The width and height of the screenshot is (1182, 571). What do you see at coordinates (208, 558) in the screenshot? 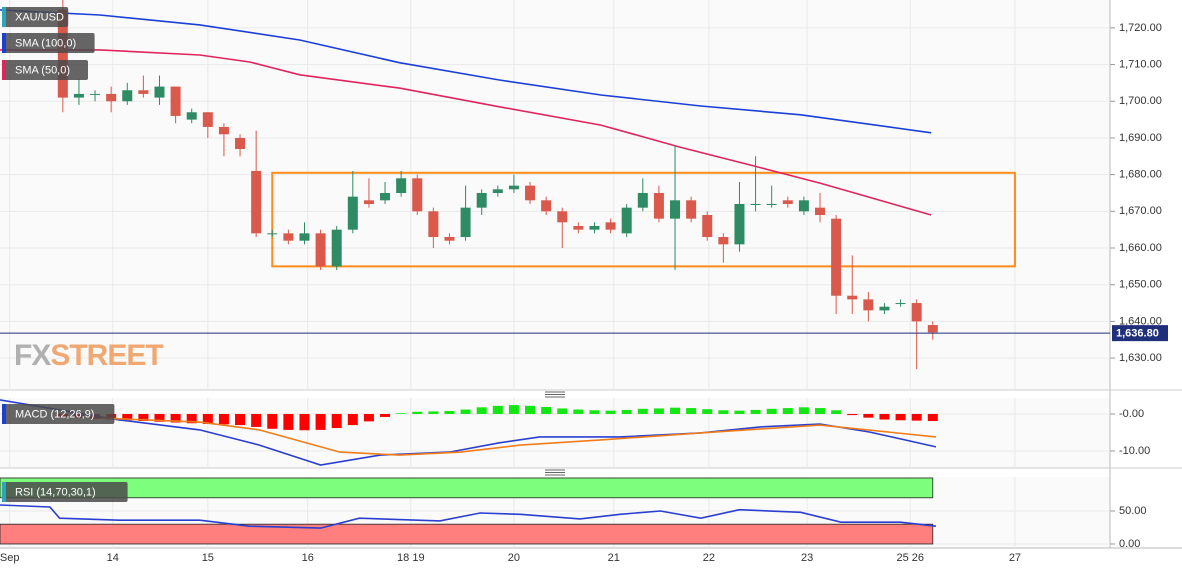
I see `x-tick-label: 15` at bounding box center [208, 558].